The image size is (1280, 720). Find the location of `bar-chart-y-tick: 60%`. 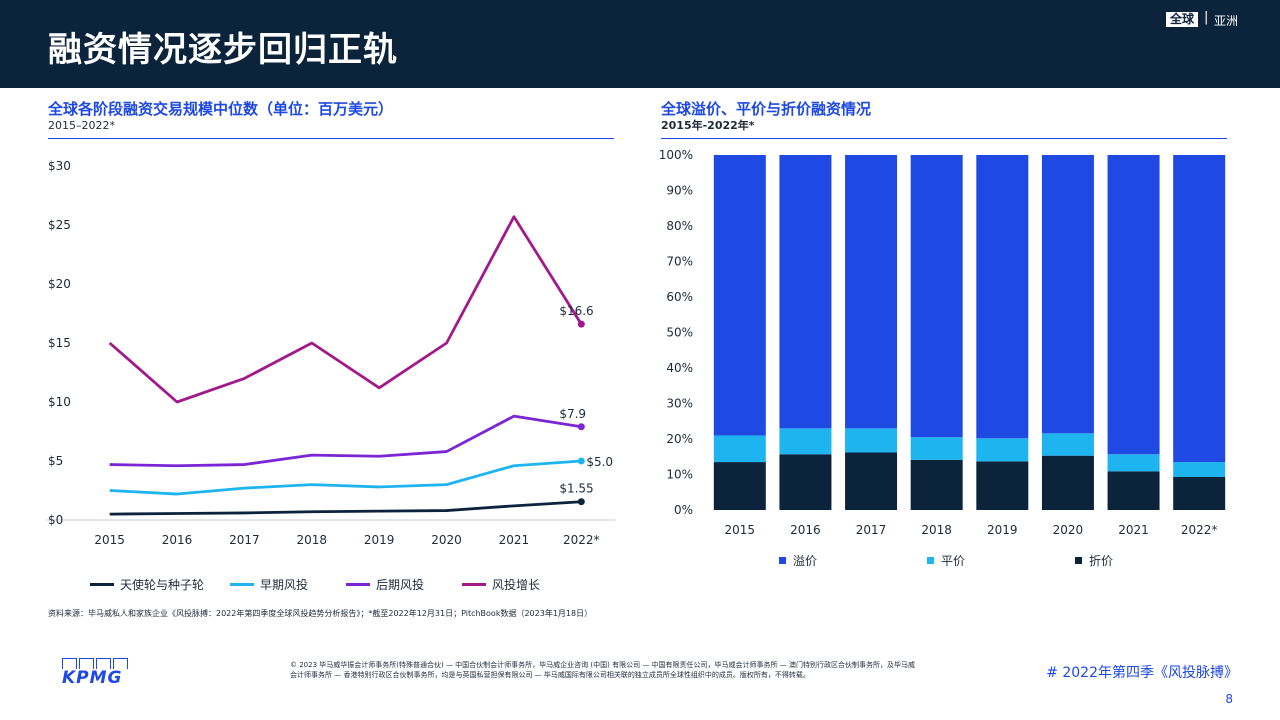

bar-chart-y-tick: 60% is located at coordinates (679, 297).